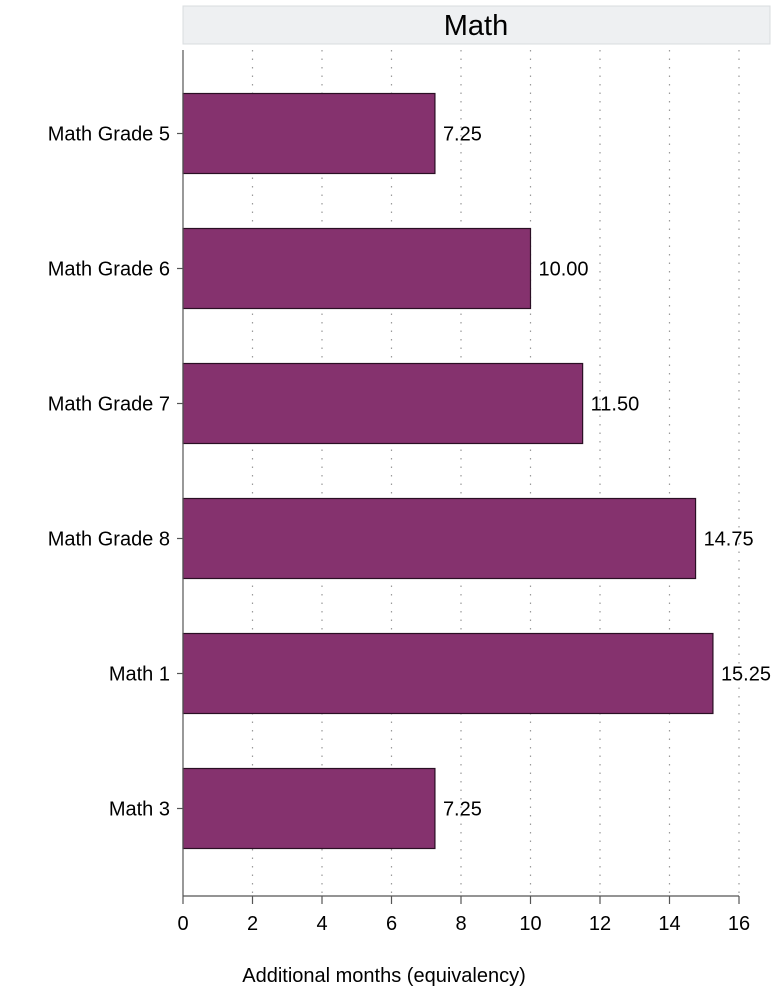 The width and height of the screenshot is (784, 990). What do you see at coordinates (321, 924) in the screenshot?
I see `x-tick-label: 4` at bounding box center [321, 924].